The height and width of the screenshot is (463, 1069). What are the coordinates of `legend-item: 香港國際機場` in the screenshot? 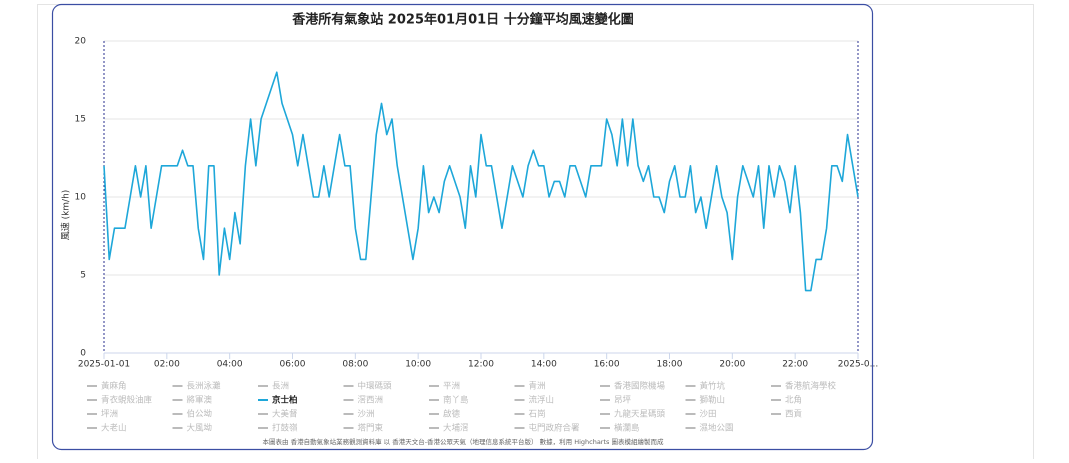 It's located at (640, 386).